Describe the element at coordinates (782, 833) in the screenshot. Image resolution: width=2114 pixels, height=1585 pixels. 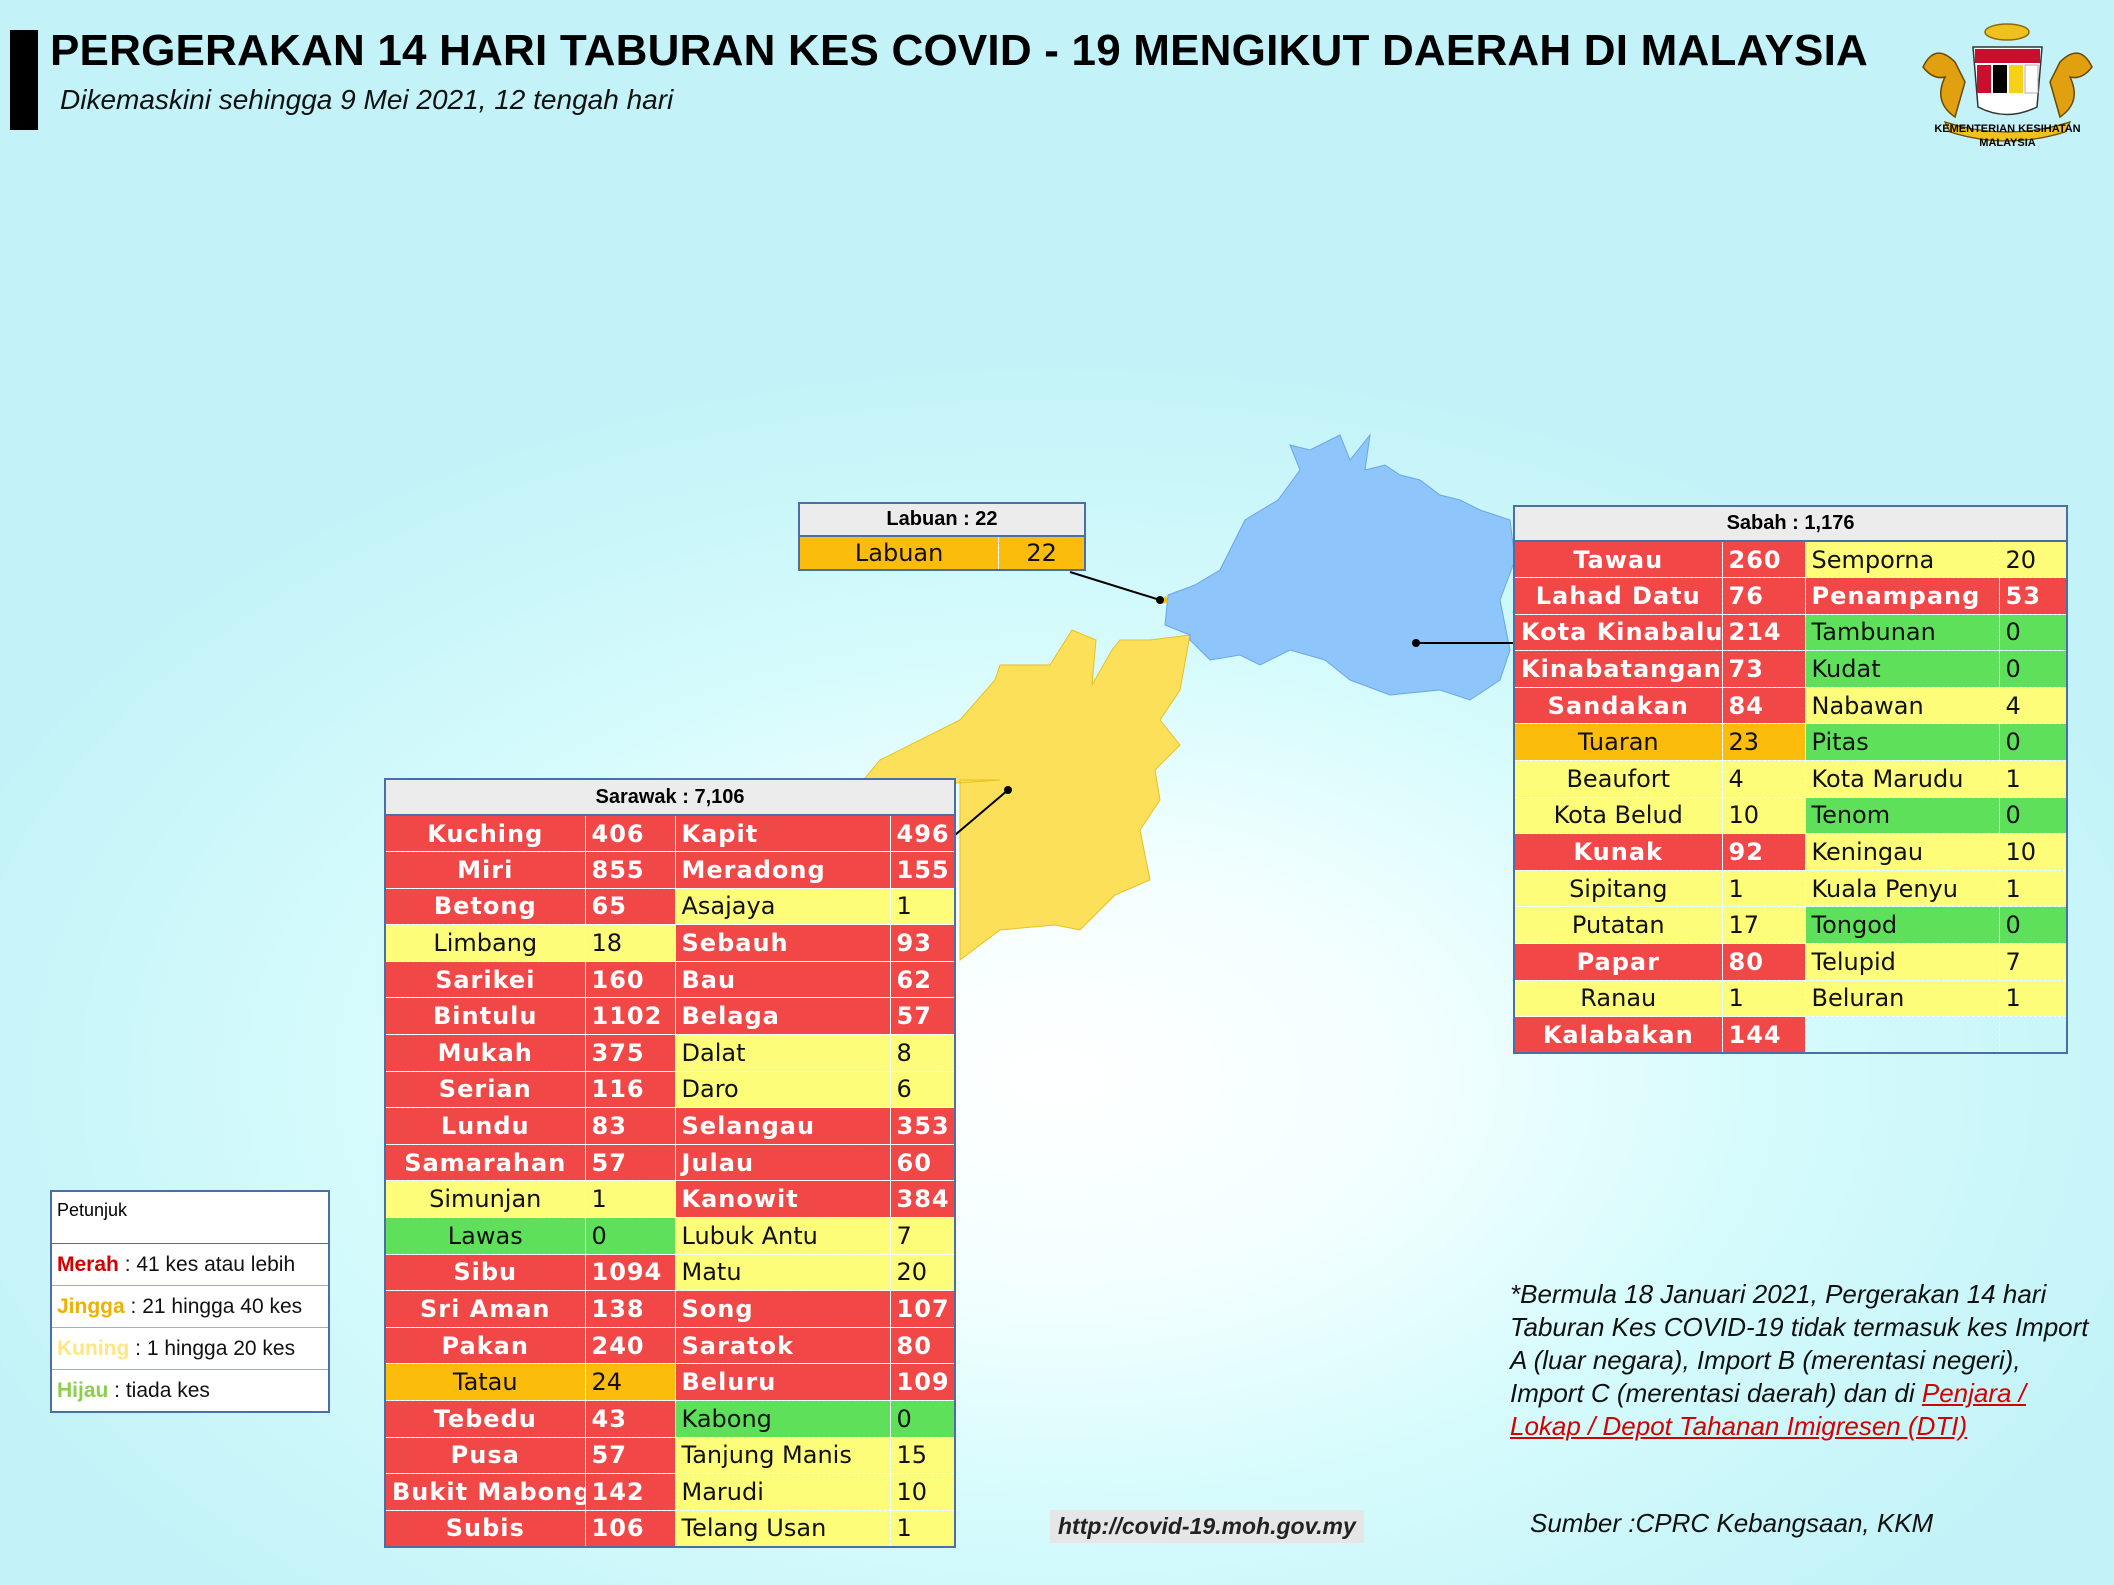
I see `district-name: Kapit` at that location.